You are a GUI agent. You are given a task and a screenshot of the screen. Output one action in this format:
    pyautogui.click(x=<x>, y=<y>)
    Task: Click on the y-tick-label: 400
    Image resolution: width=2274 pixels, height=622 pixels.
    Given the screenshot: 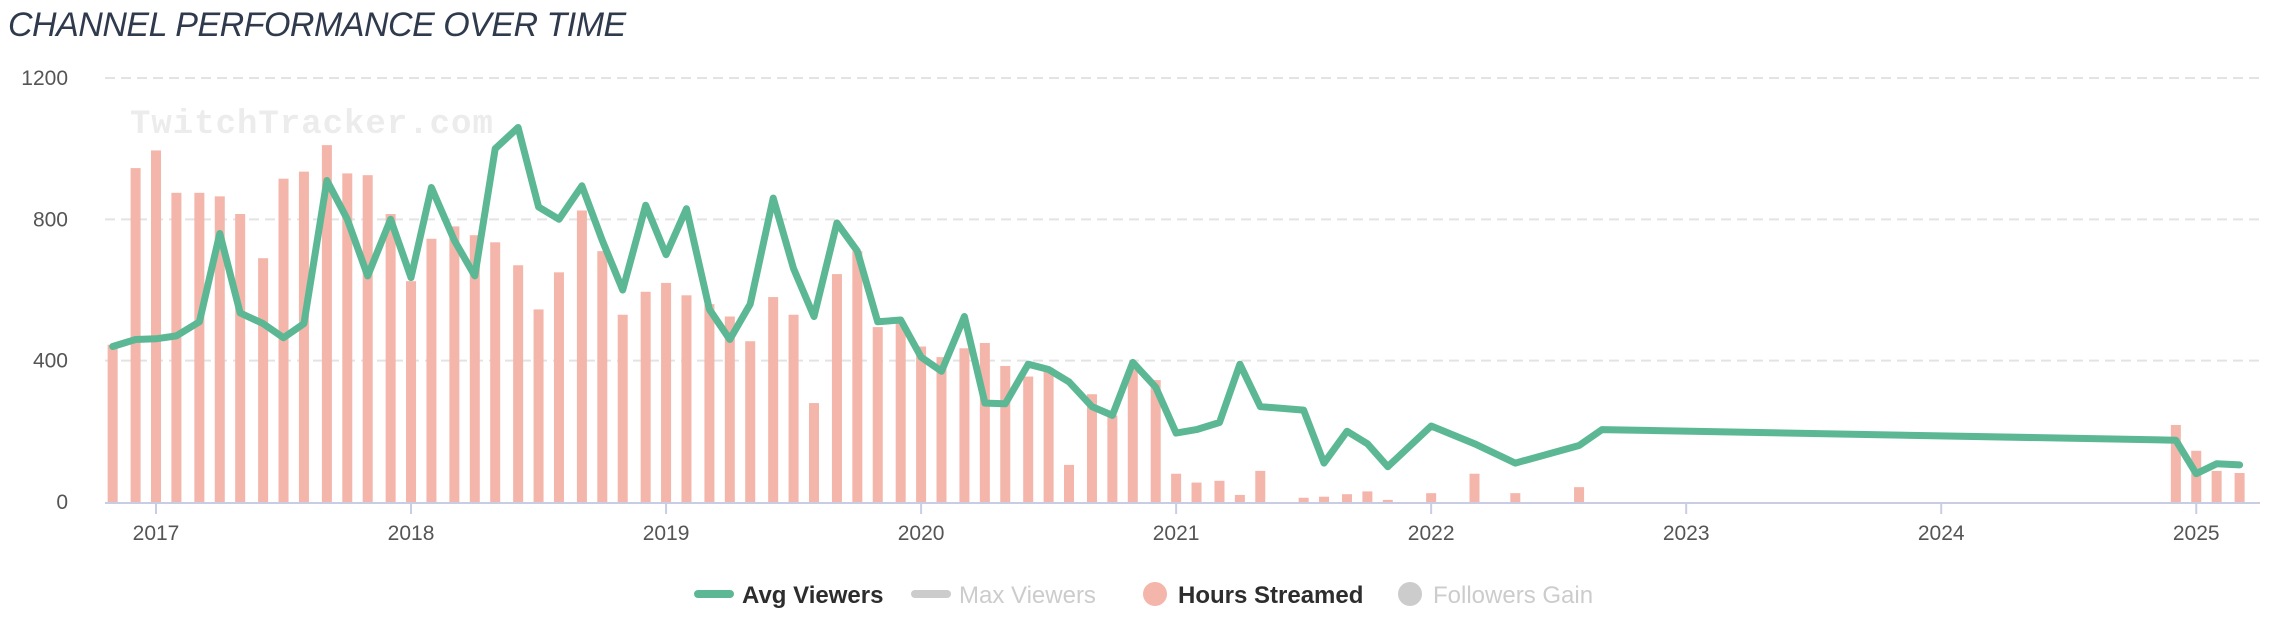 What is the action you would take?
    pyautogui.click(x=50, y=361)
    